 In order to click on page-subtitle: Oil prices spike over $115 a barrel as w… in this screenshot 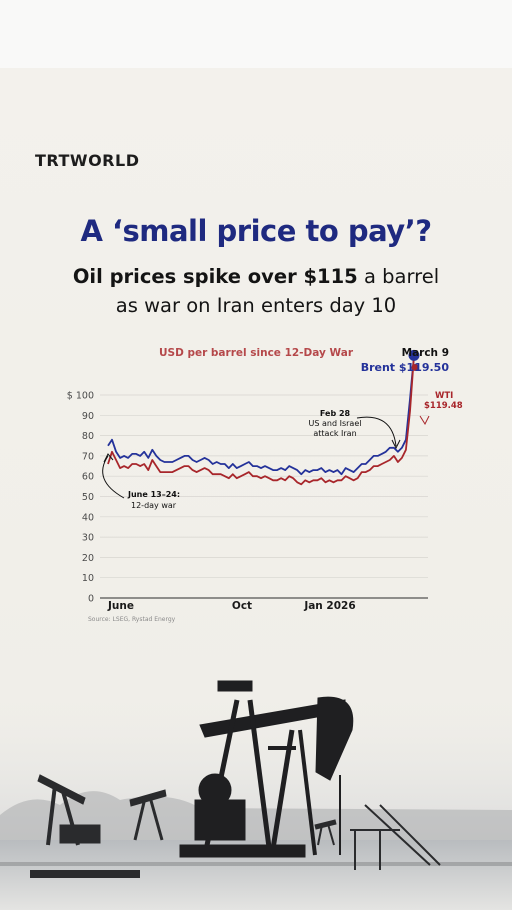, I will do `click(256, 291)`.